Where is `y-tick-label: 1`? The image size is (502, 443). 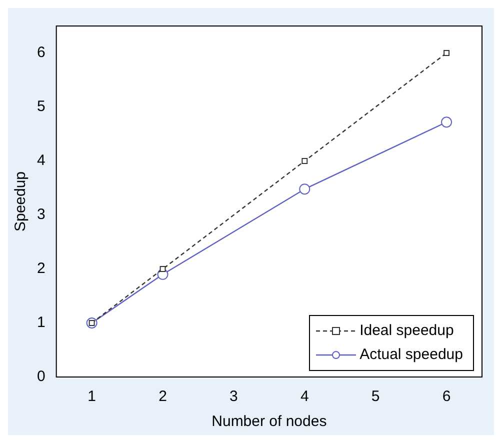 y-tick-label: 1 is located at coordinates (41, 323).